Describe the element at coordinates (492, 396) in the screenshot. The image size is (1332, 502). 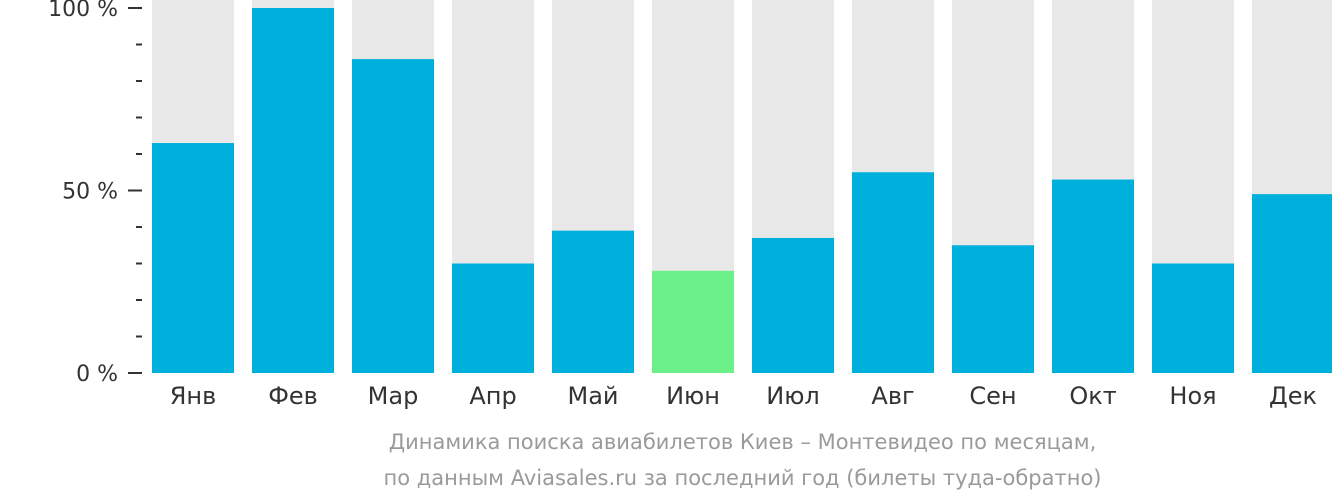
I see `x-tick-label: Апр` at that location.